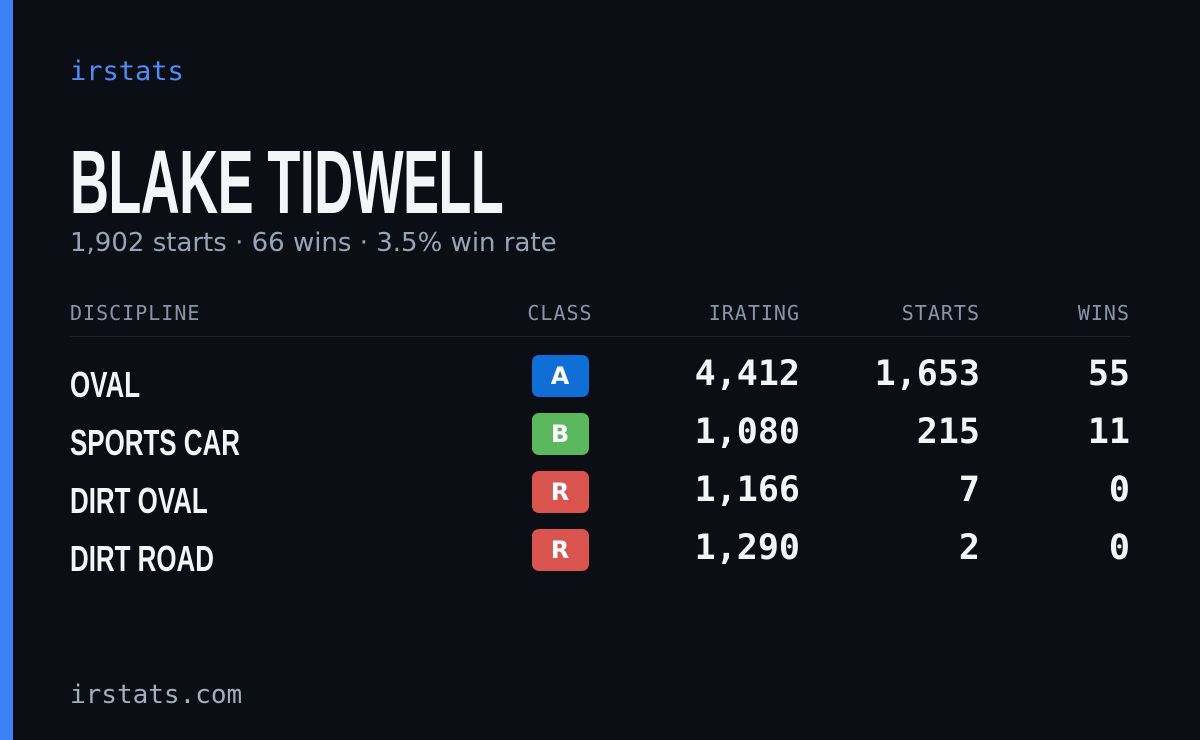 This screenshot has width=1200, height=740. I want to click on irating: 1,166, so click(747, 490).